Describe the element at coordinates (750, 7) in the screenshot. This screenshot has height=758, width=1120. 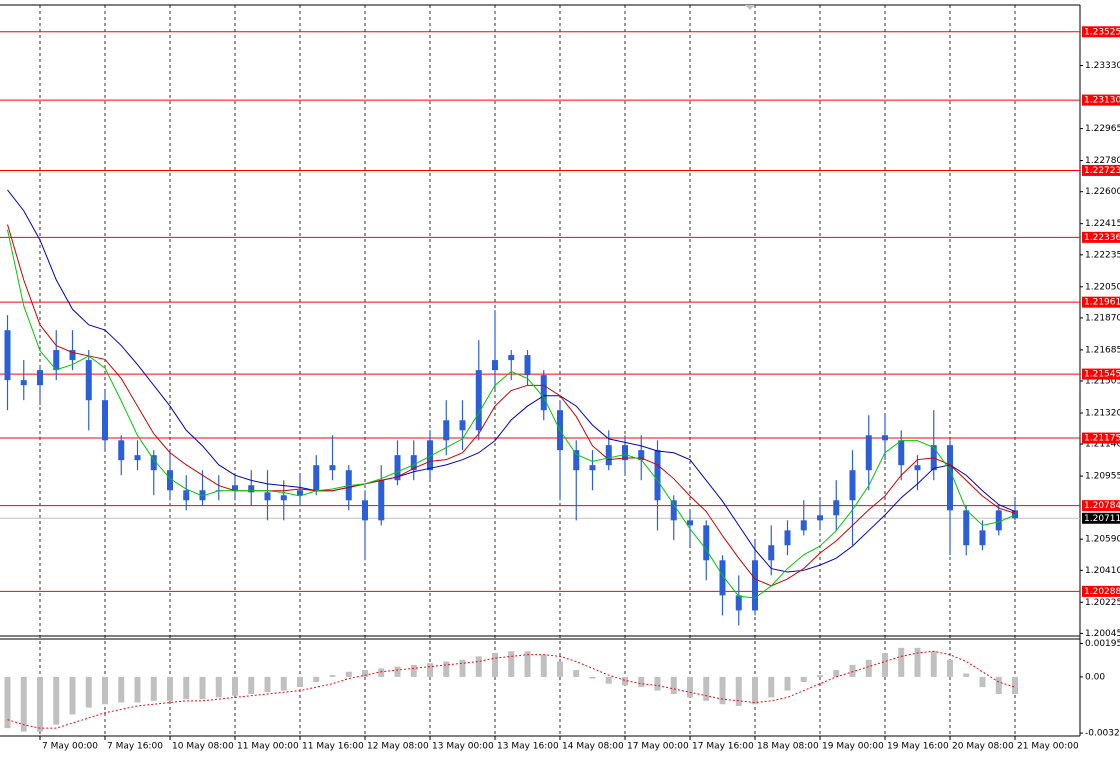
I see `chart-shift-marker` at that location.